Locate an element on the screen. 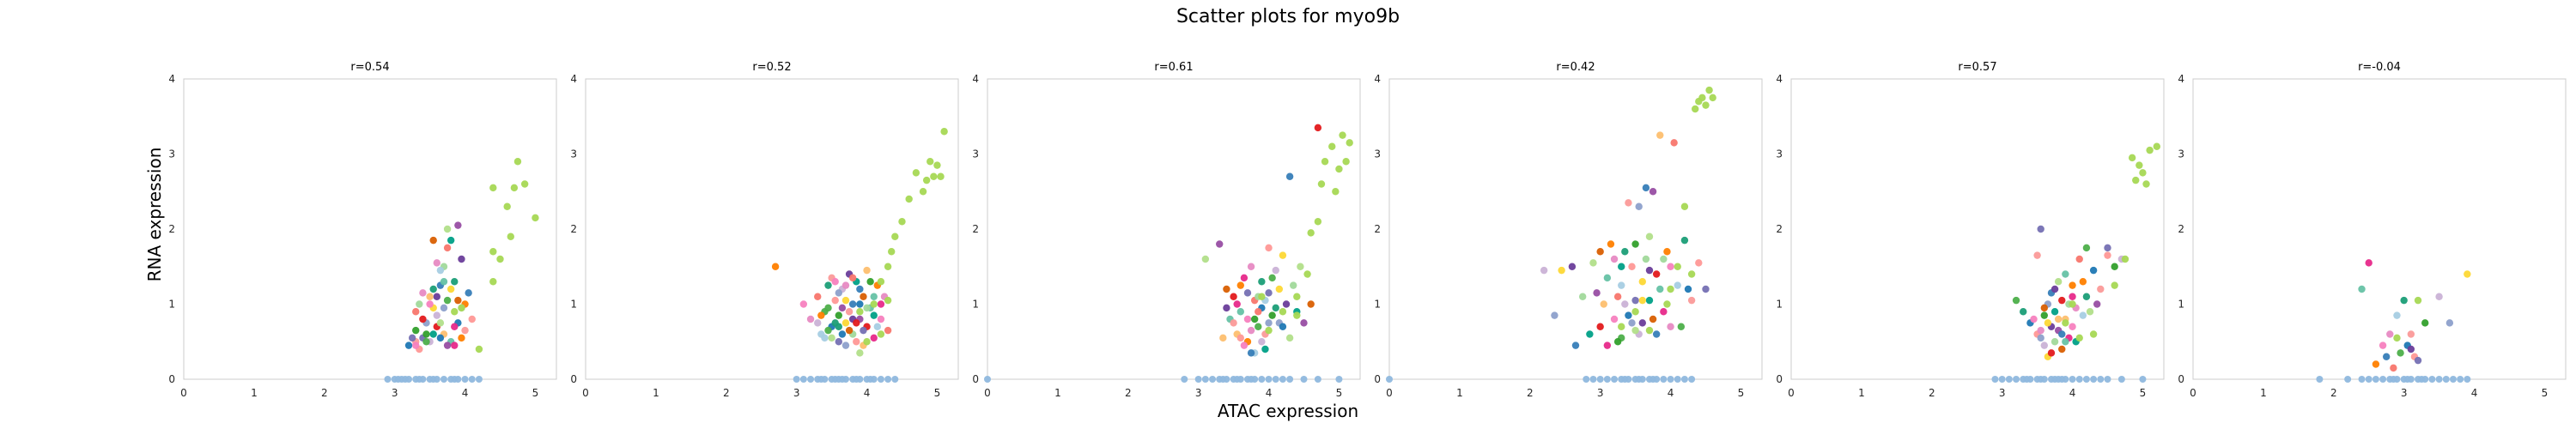 The image size is (2576, 429). x-axis-label: ATAC expression is located at coordinates (1288, 411).